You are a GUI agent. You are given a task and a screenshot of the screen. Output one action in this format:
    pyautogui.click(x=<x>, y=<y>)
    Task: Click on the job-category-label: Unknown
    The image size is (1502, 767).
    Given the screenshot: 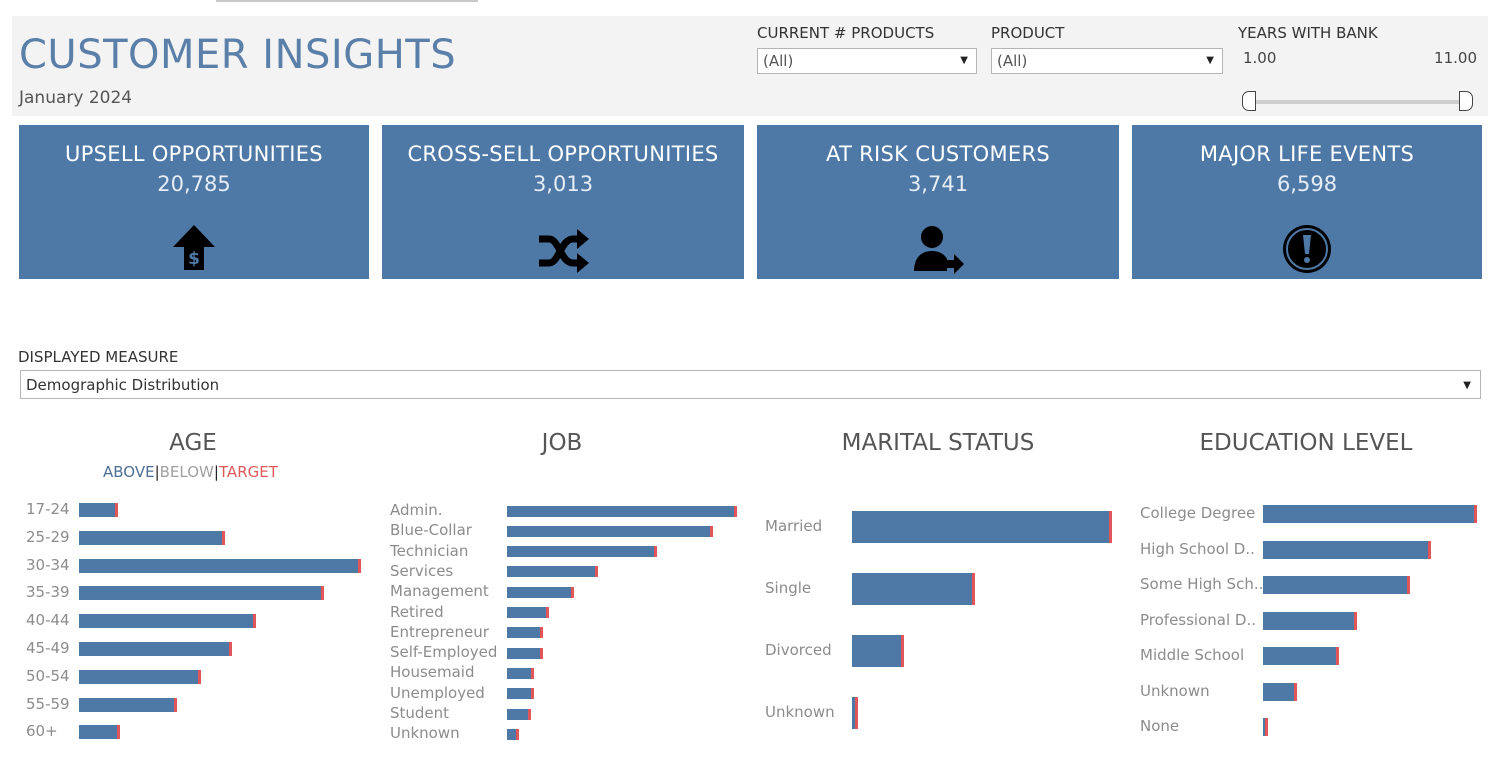 What is the action you would take?
    pyautogui.click(x=425, y=733)
    